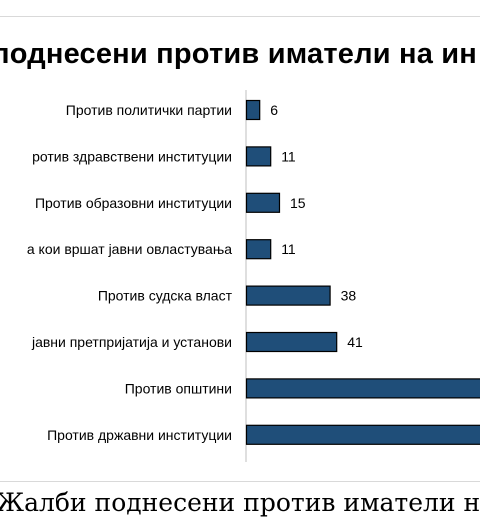  I want to click on category-label: Против политички партии, so click(149, 110).